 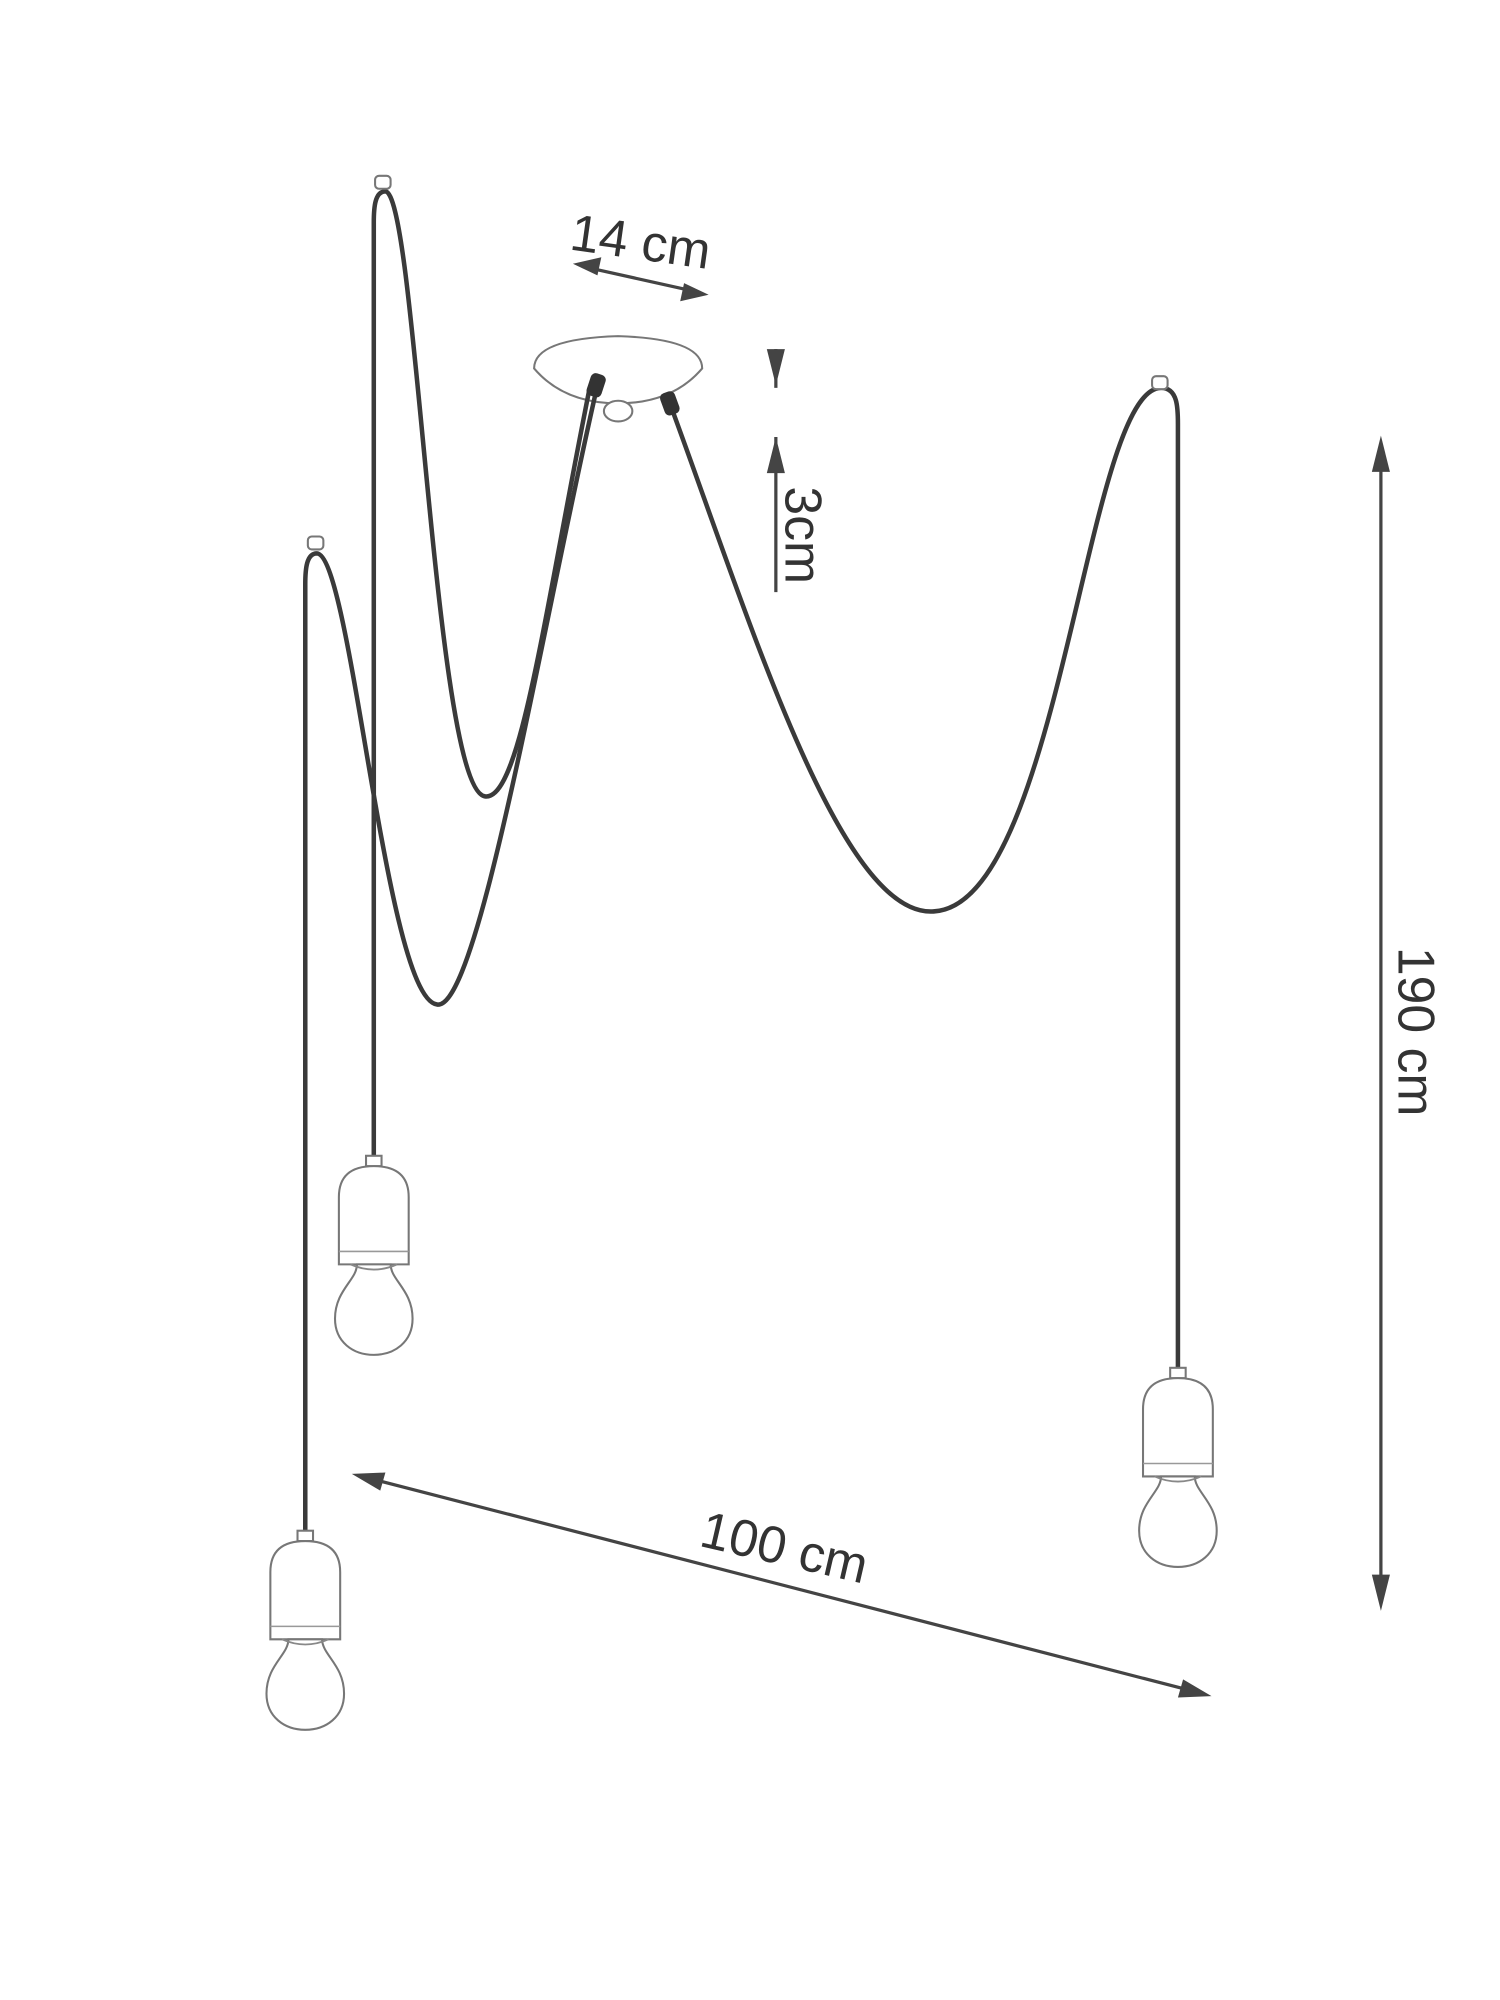 What do you see at coordinates (799, 471) in the screenshot?
I see `dimension-canopy-height: 3cm` at bounding box center [799, 471].